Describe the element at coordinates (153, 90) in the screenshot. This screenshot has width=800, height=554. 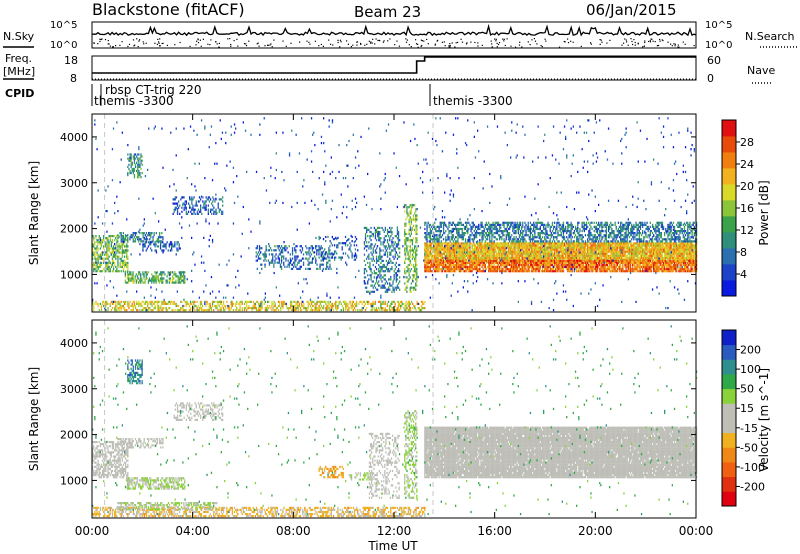
I see `cpid-label-rbsp: rbsp CT-trig 220` at that location.